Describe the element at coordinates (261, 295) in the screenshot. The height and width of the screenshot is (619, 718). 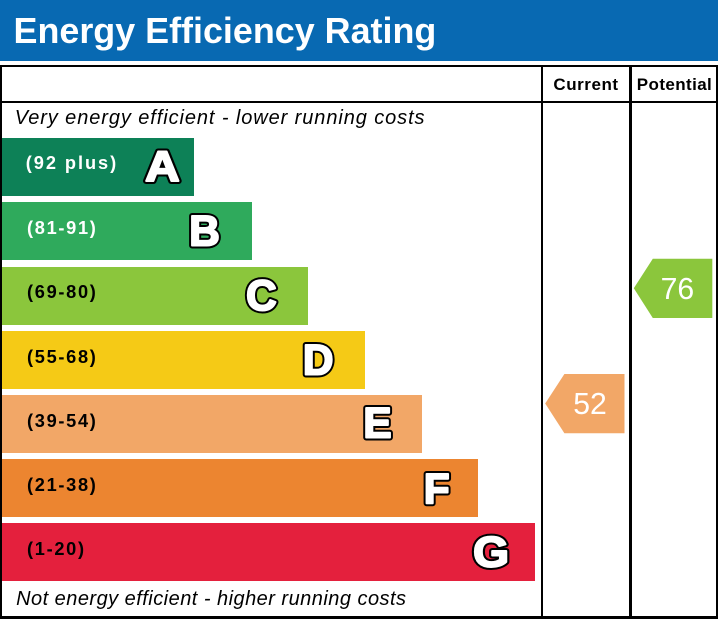
I see `svg-text: C` at that location.